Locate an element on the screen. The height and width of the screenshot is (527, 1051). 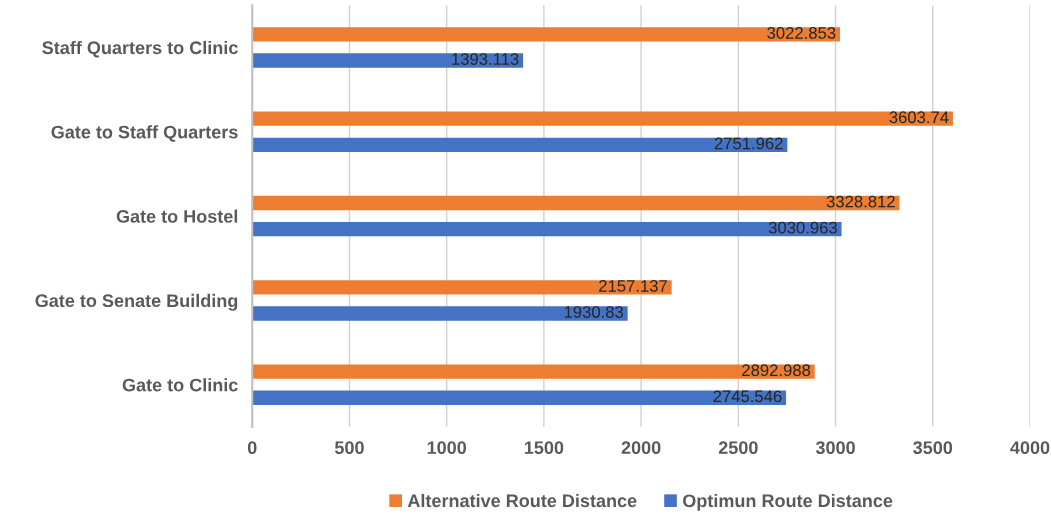
data-label: 1393.113 is located at coordinates (485, 59).